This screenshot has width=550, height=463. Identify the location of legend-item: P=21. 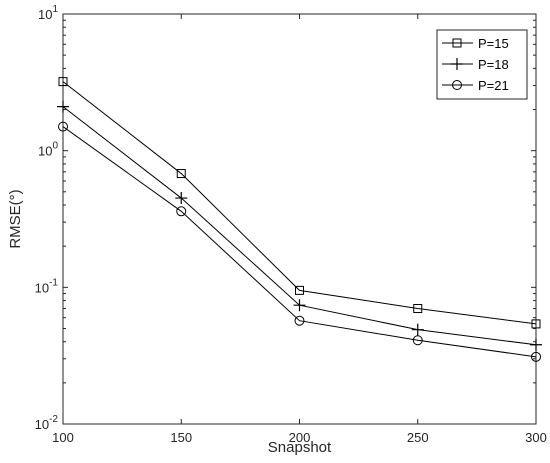
(475, 85).